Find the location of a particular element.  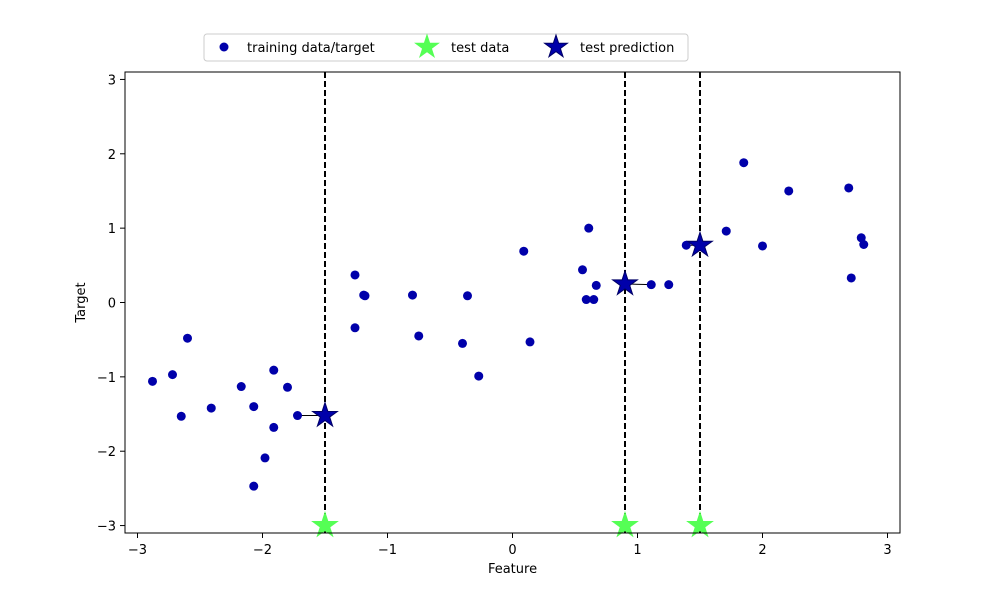

legend-box is located at coordinates (446, 47).